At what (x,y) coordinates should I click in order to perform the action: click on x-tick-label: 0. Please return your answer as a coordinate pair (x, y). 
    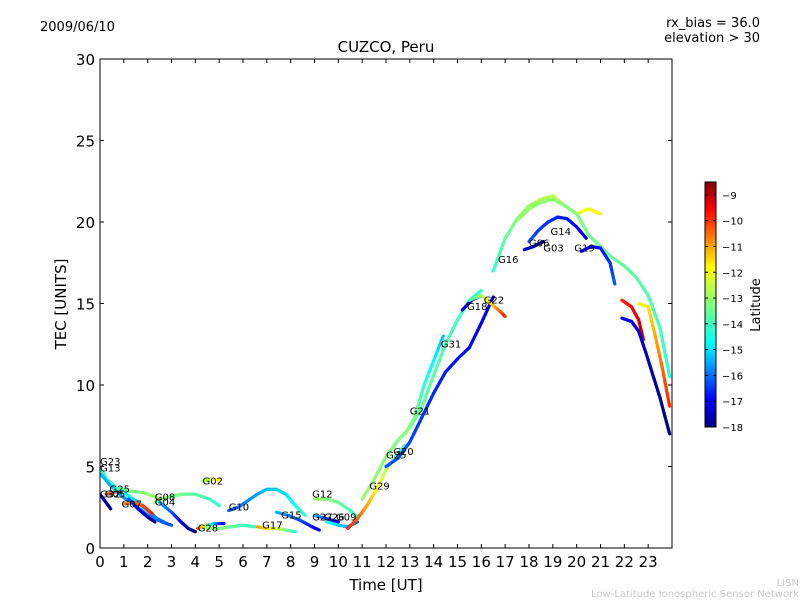
    Looking at the image, I should click on (100, 562).